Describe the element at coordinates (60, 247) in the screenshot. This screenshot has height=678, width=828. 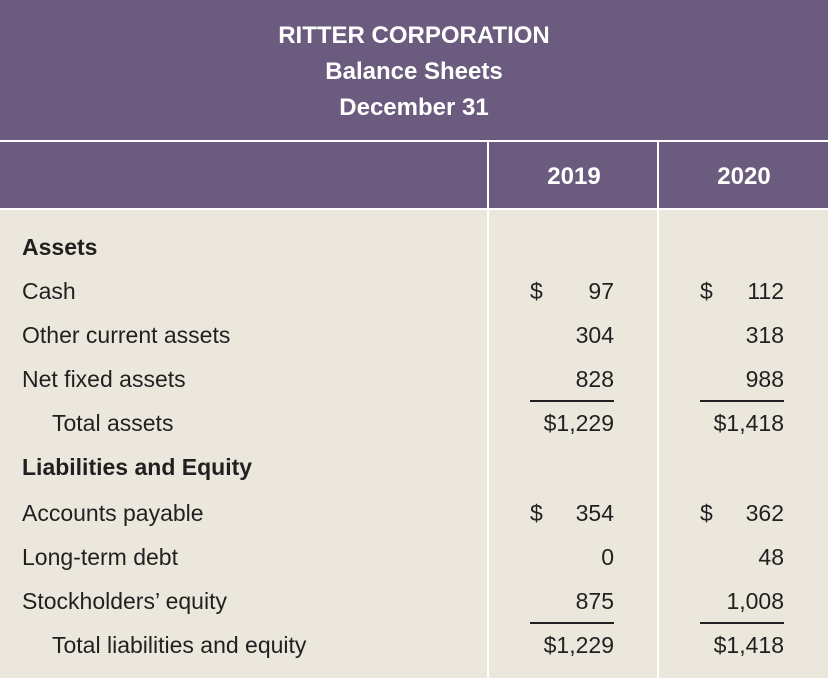
I see `row-label: Assets` at that location.